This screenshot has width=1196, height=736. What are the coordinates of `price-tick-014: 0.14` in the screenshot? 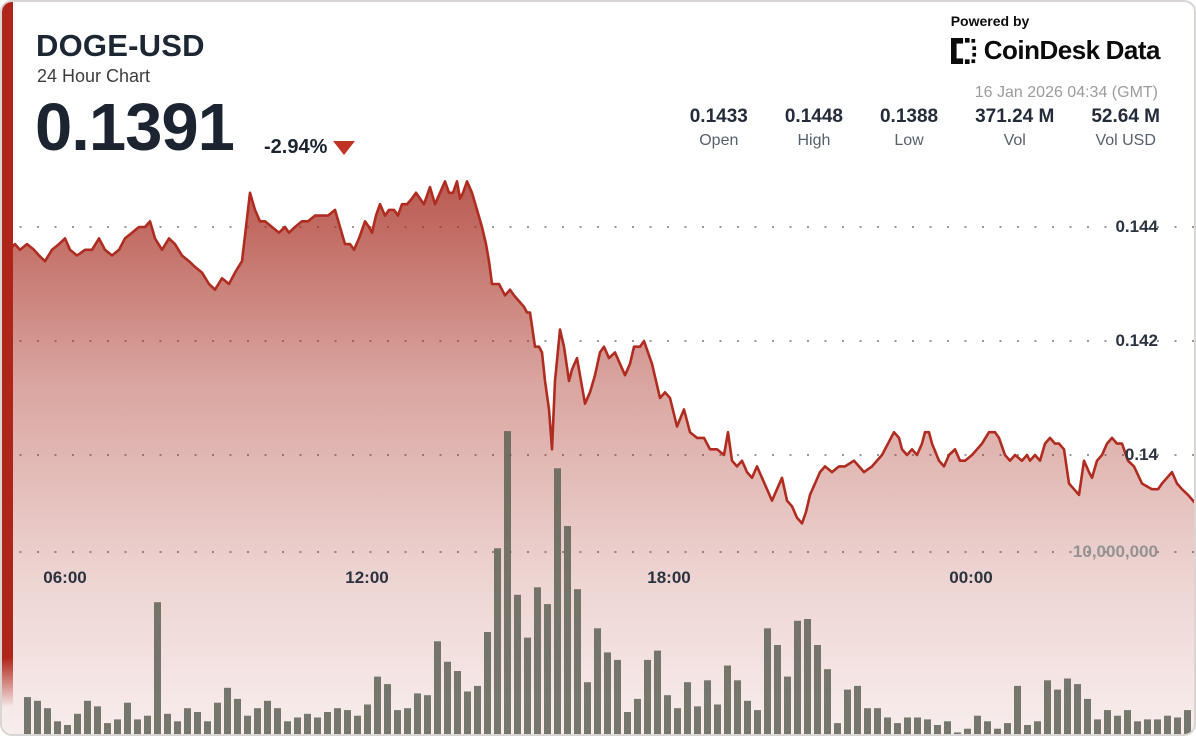 It's located at (1141, 454).